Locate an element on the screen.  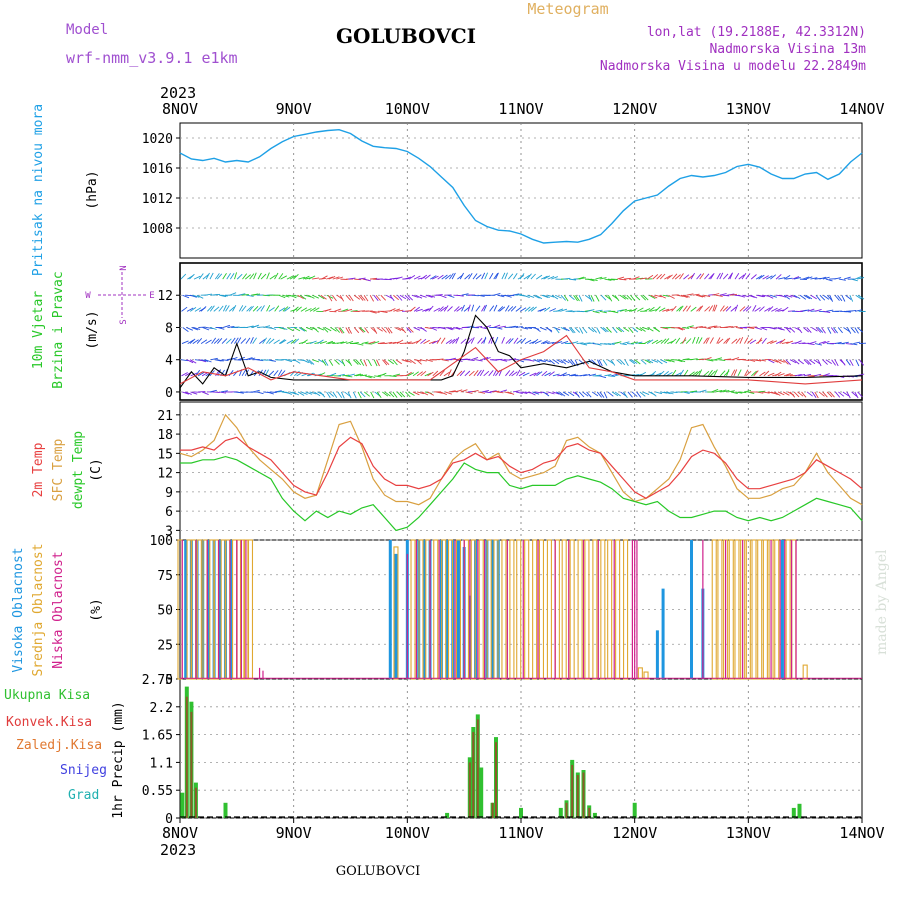
y-tick-label: 0 is located at coordinates (169, 393).